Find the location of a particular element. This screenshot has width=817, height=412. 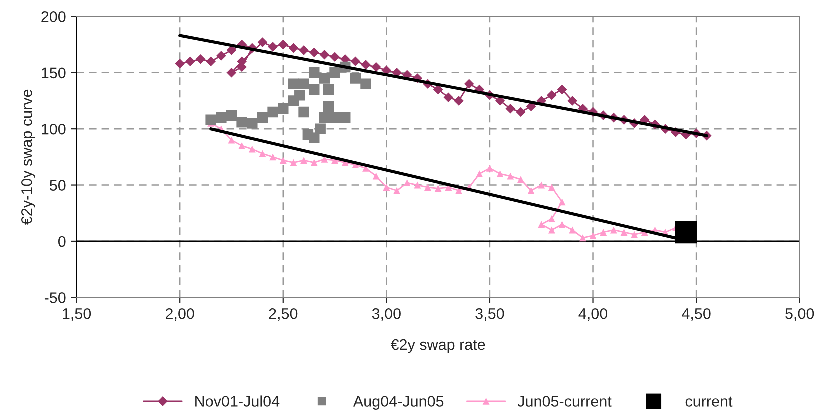

y-tick-label: 100 is located at coordinates (54, 129).